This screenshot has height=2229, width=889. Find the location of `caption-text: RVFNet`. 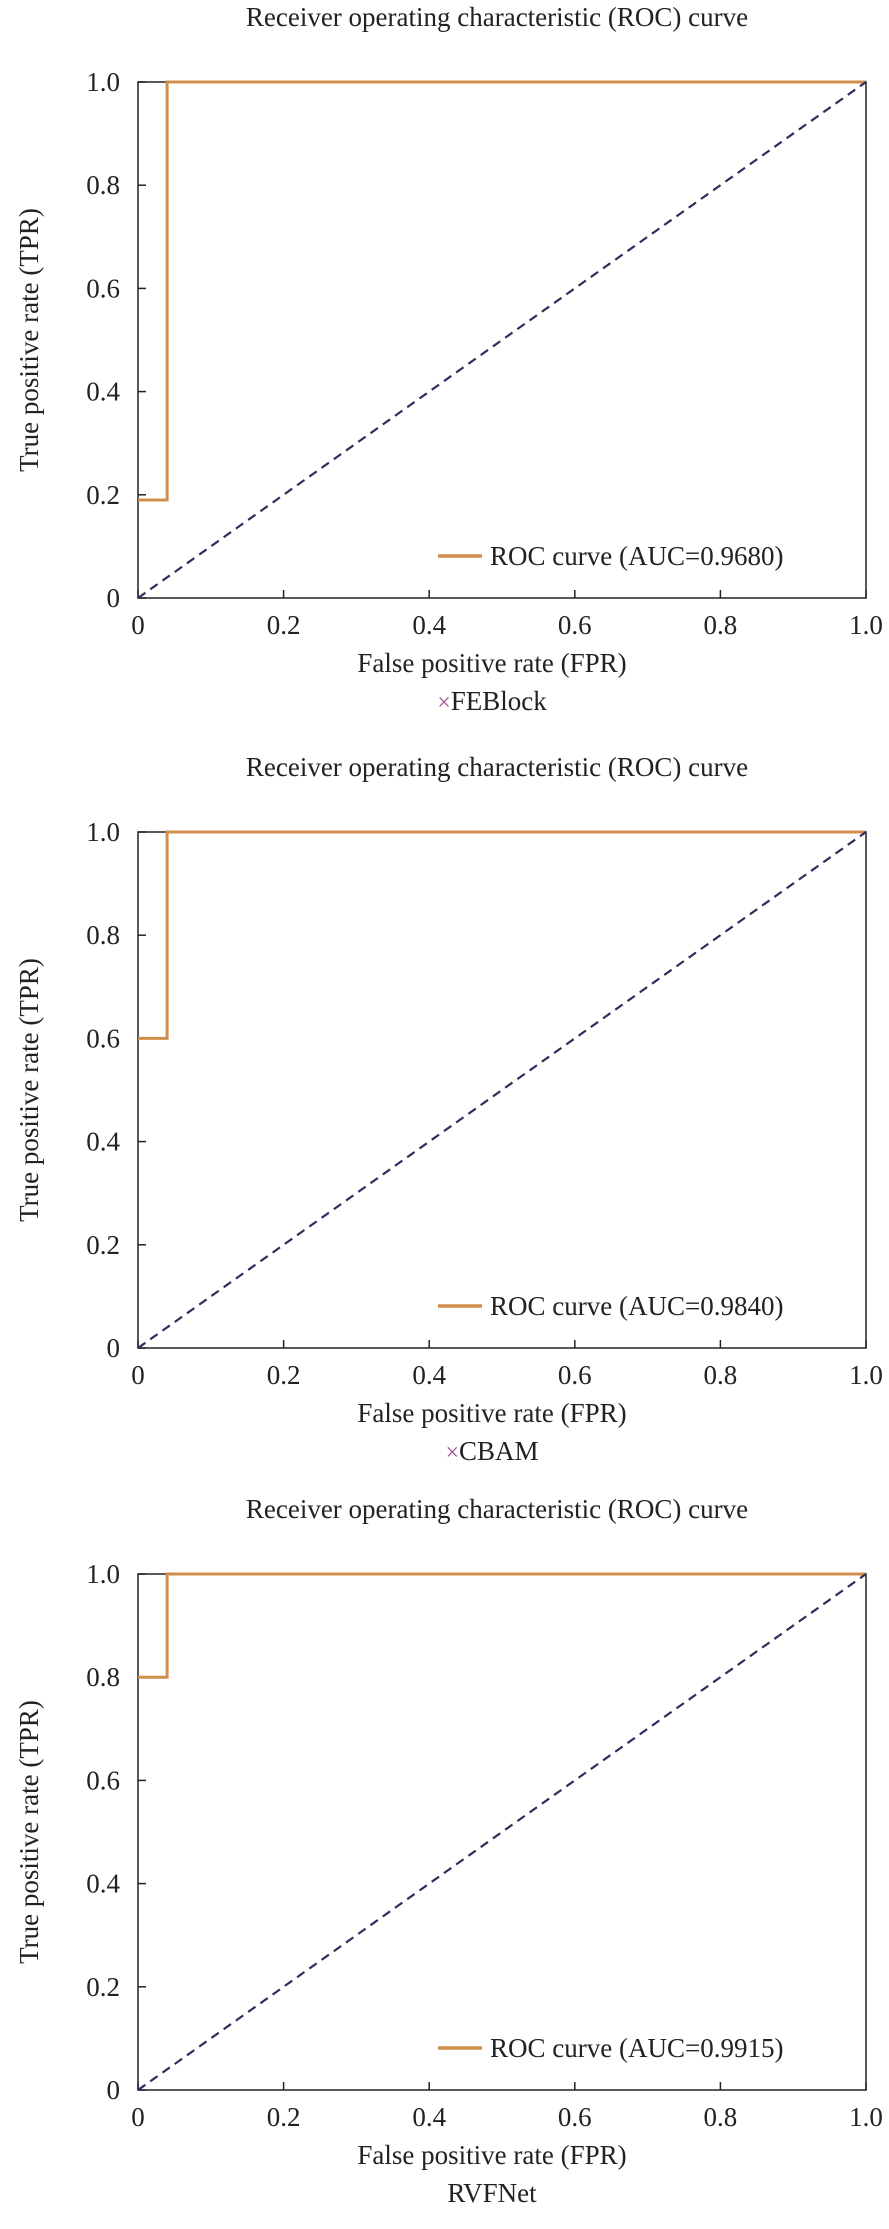

caption-text: RVFNet is located at coordinates (492, 2193).